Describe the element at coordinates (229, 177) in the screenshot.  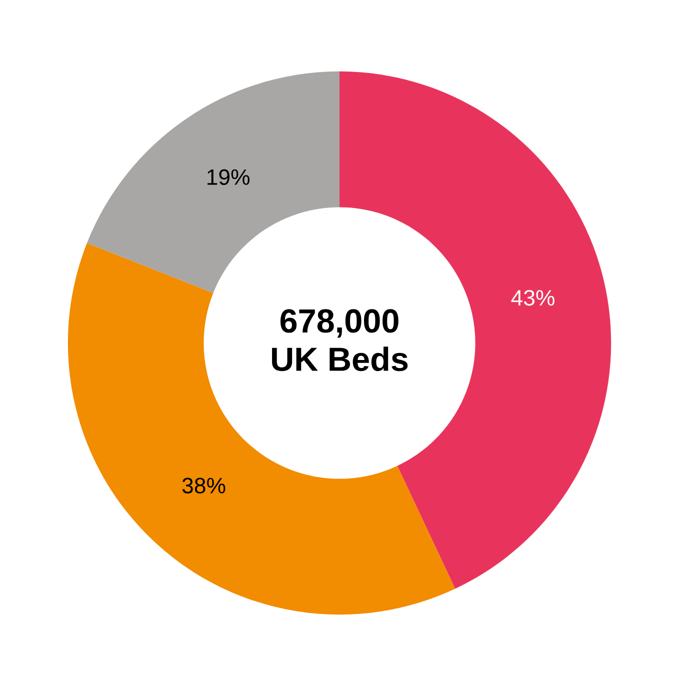
I see `data-label: 19%` at that location.